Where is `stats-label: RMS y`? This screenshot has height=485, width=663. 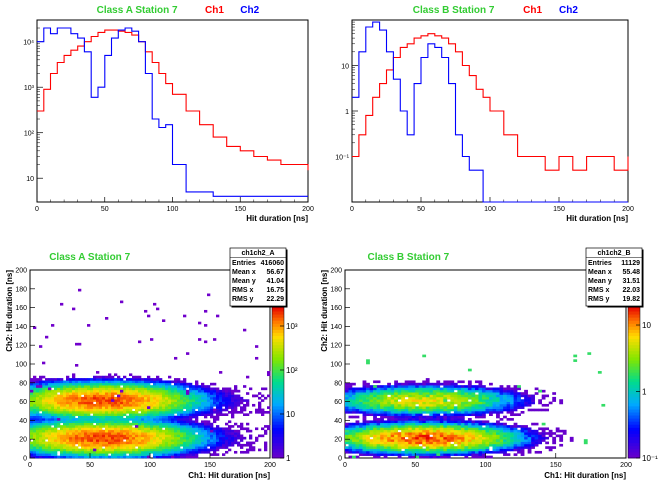
stats-label: RMS y is located at coordinates (599, 299).